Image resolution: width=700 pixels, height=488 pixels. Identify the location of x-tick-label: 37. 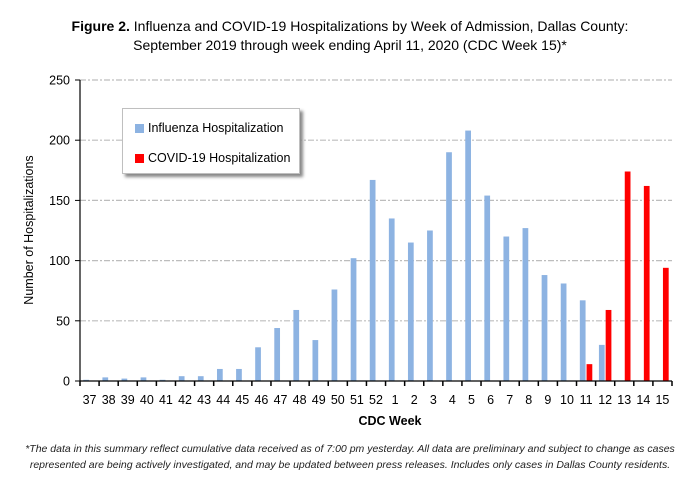
(90, 400).